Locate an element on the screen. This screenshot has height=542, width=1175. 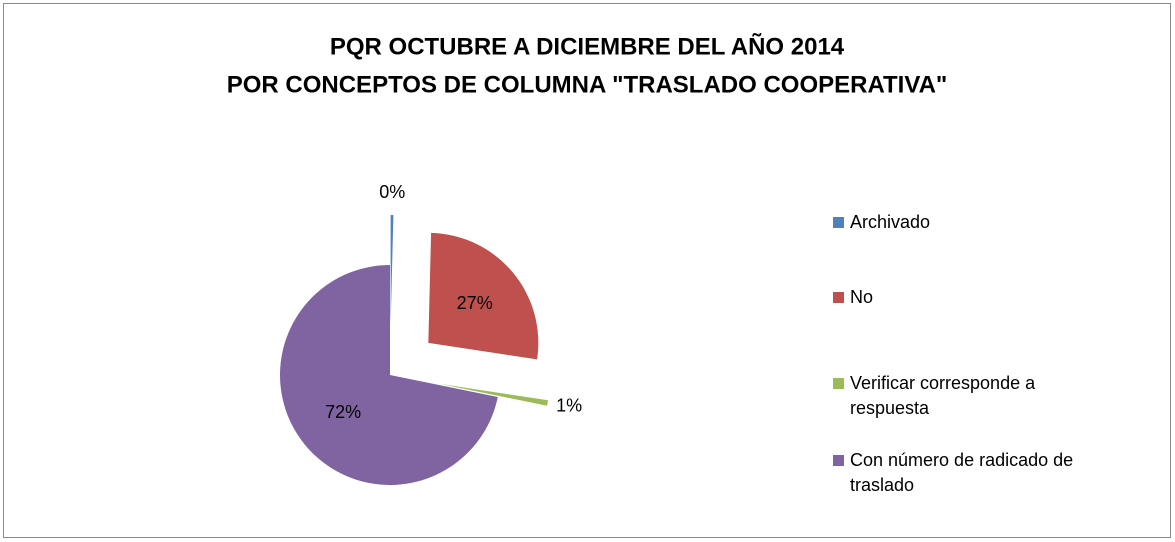
data-label: 27% is located at coordinates (475, 303).